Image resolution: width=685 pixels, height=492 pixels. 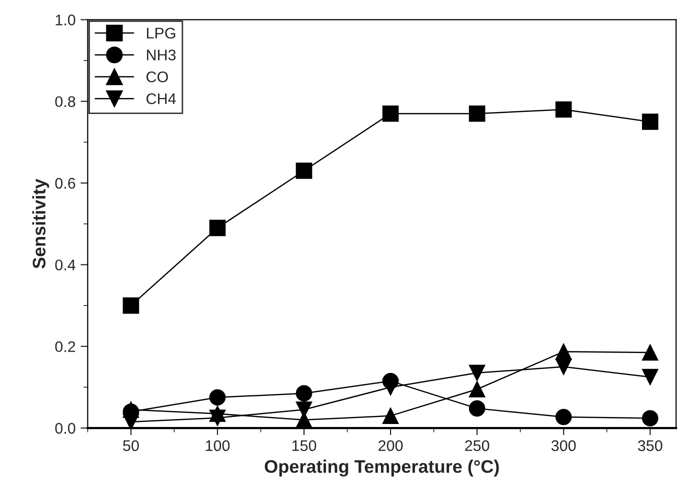 I want to click on legend-label: NH3, so click(x=161, y=55).